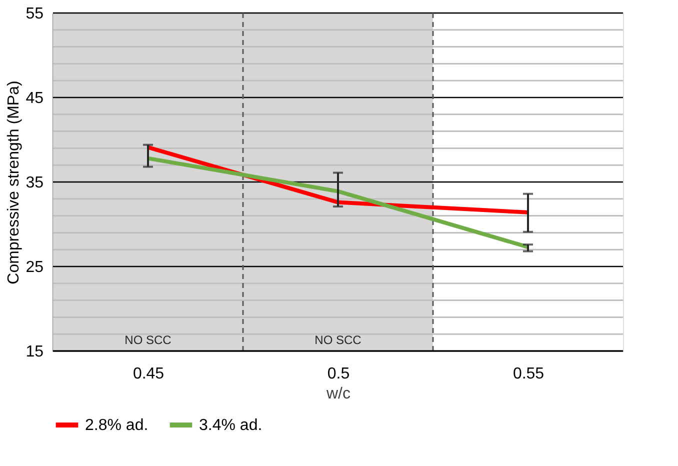 The image size is (678, 466). Describe the element at coordinates (338, 394) in the screenshot. I see `x-axis-title: w/c` at that location.